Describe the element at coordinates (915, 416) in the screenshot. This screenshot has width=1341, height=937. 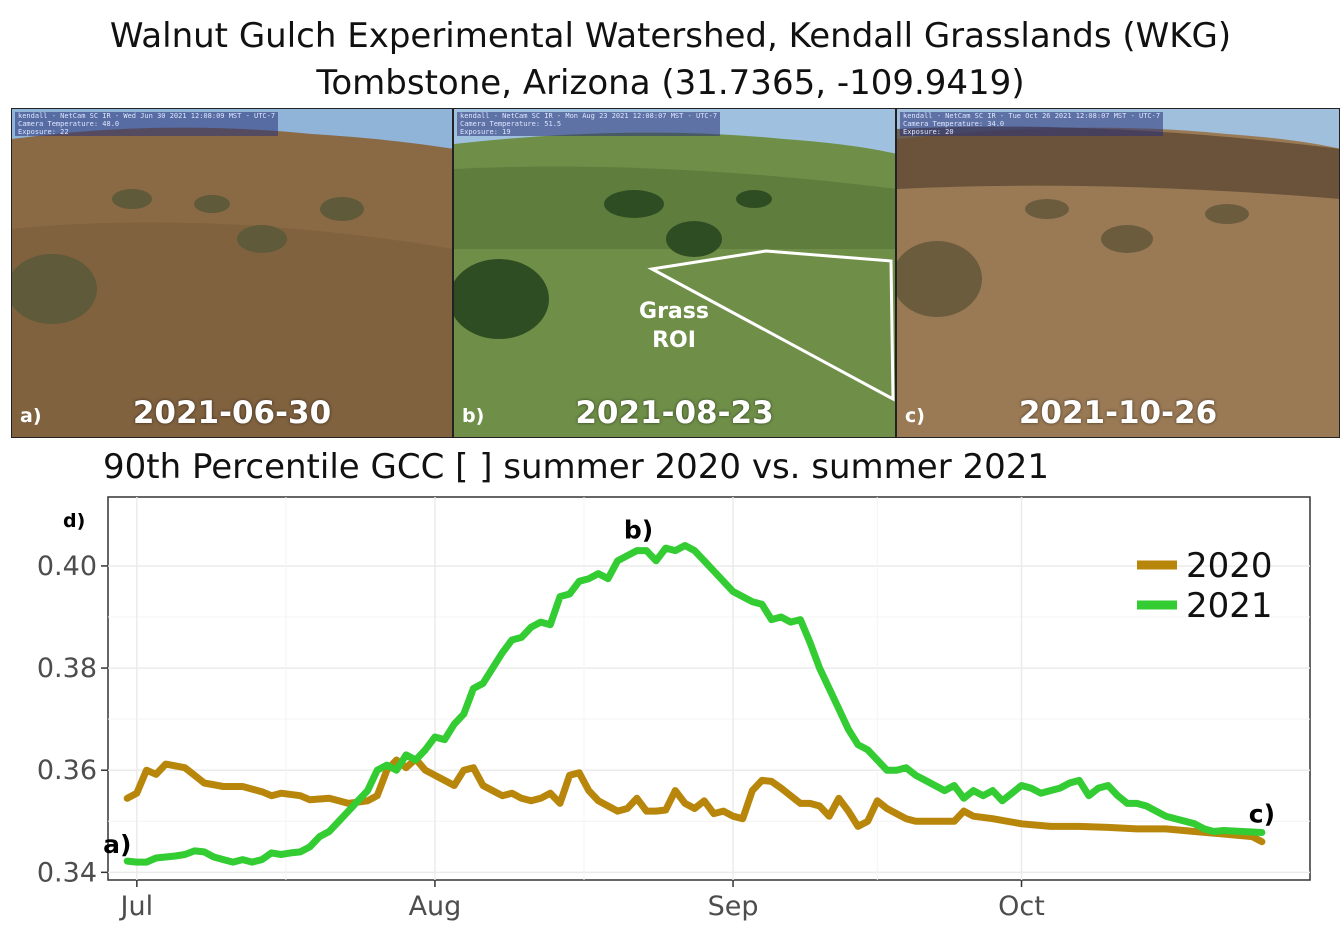
I see `panel-label-c: c)` at that location.